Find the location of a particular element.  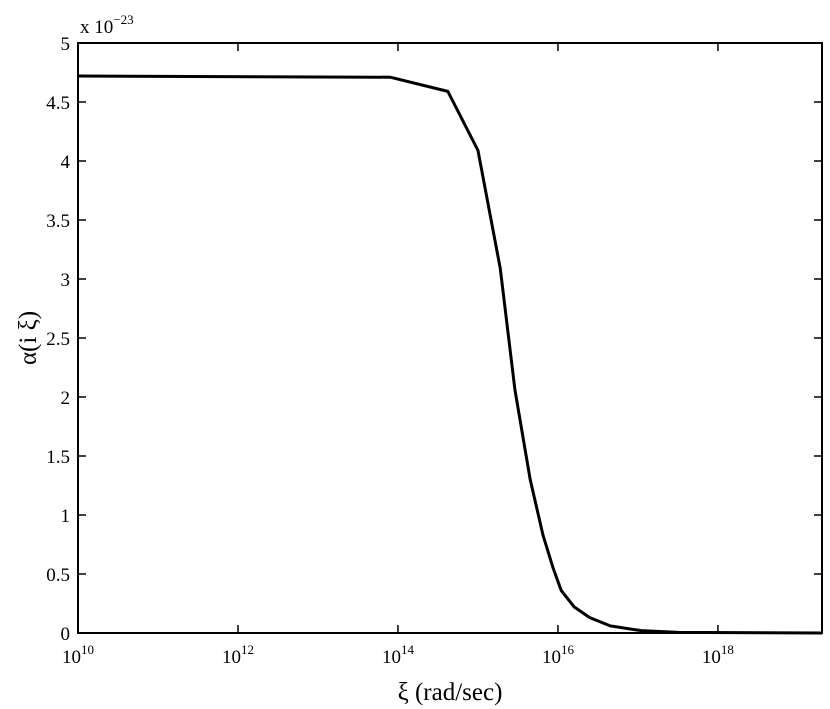

y-tick-label: 0 is located at coordinates (66, 634).